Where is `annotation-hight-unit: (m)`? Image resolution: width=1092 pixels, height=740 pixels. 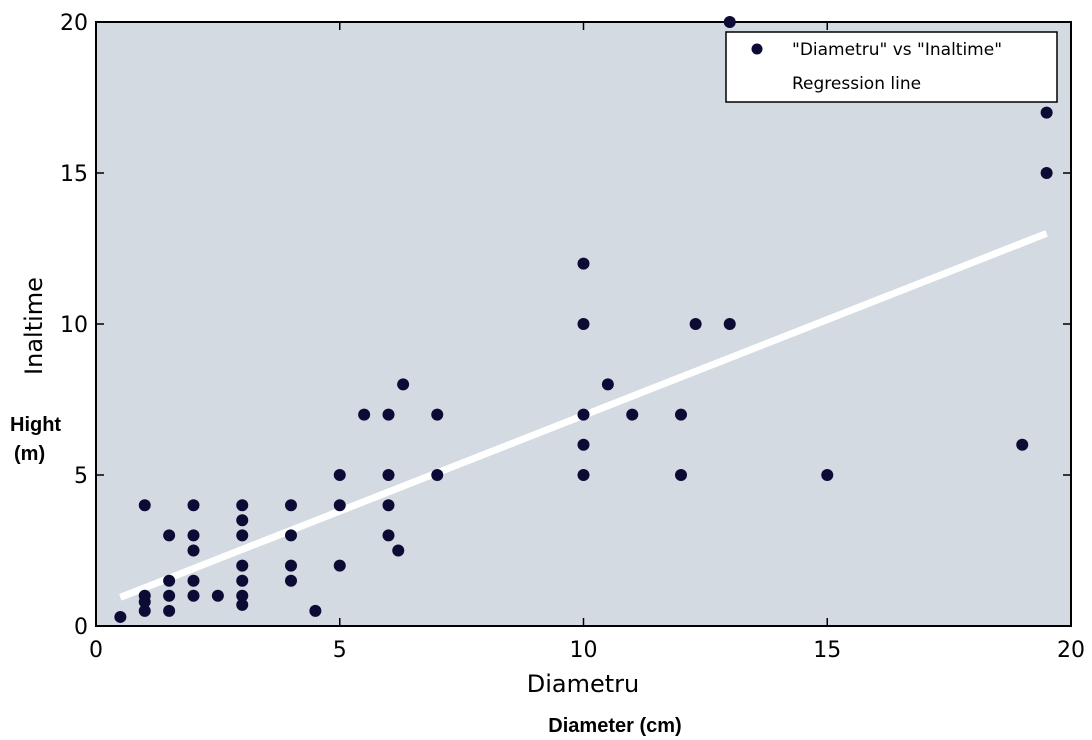 annotation-hight-unit: (m) is located at coordinates (29, 454).